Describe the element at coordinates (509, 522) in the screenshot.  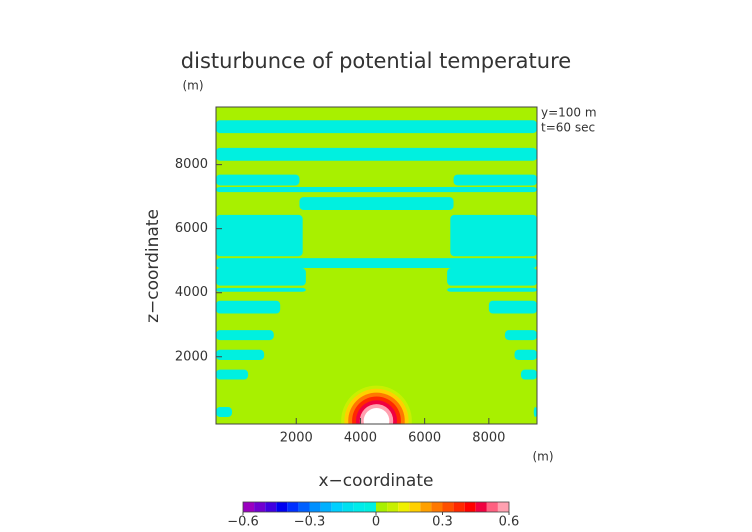
I see `colorbar-tick-label: 0.6` at that location.